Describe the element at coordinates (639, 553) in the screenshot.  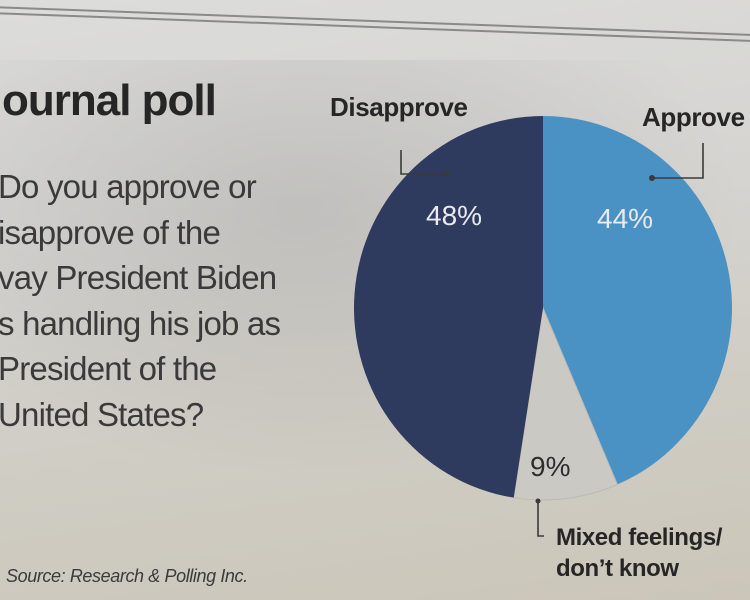
I see `label-mixed: Mixed feelings/ don’t know` at that location.